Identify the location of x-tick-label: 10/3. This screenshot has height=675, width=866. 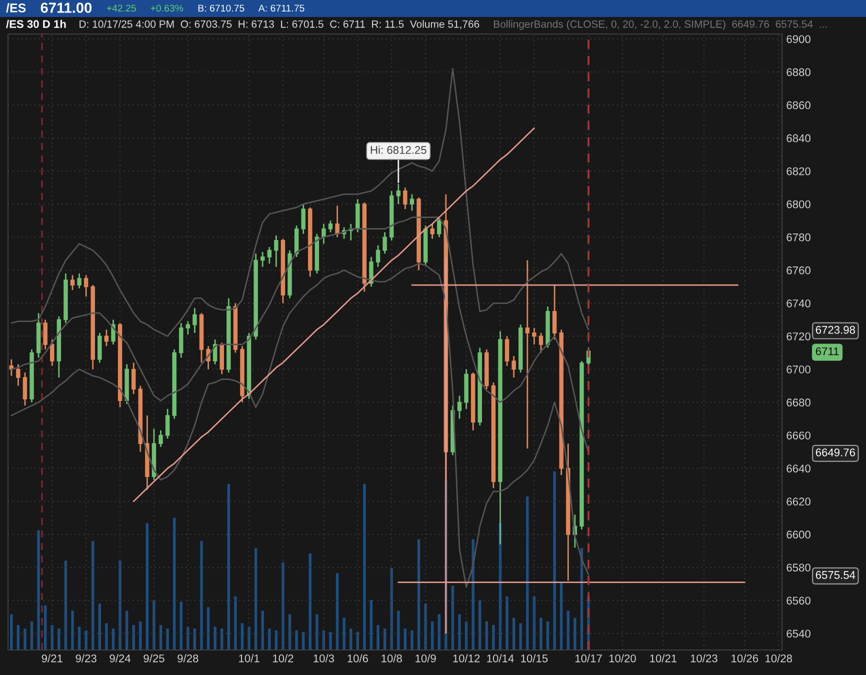
(324, 658).